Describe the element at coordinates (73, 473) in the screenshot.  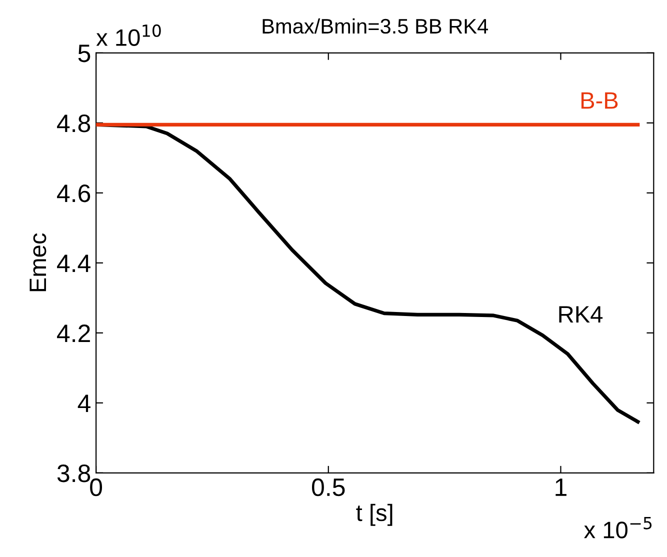
I see `y-tick-label: 3.8` at that location.